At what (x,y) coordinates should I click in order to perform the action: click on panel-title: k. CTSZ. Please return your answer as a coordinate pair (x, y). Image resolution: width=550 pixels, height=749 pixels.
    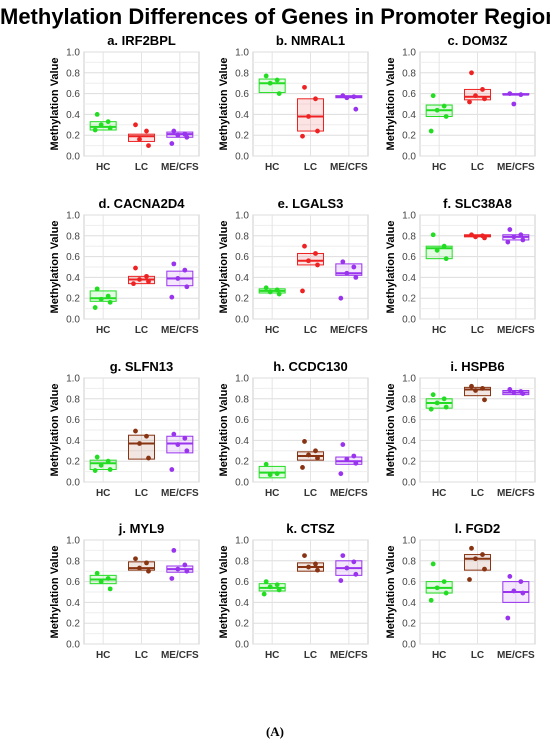
    Looking at the image, I should click on (310, 528).